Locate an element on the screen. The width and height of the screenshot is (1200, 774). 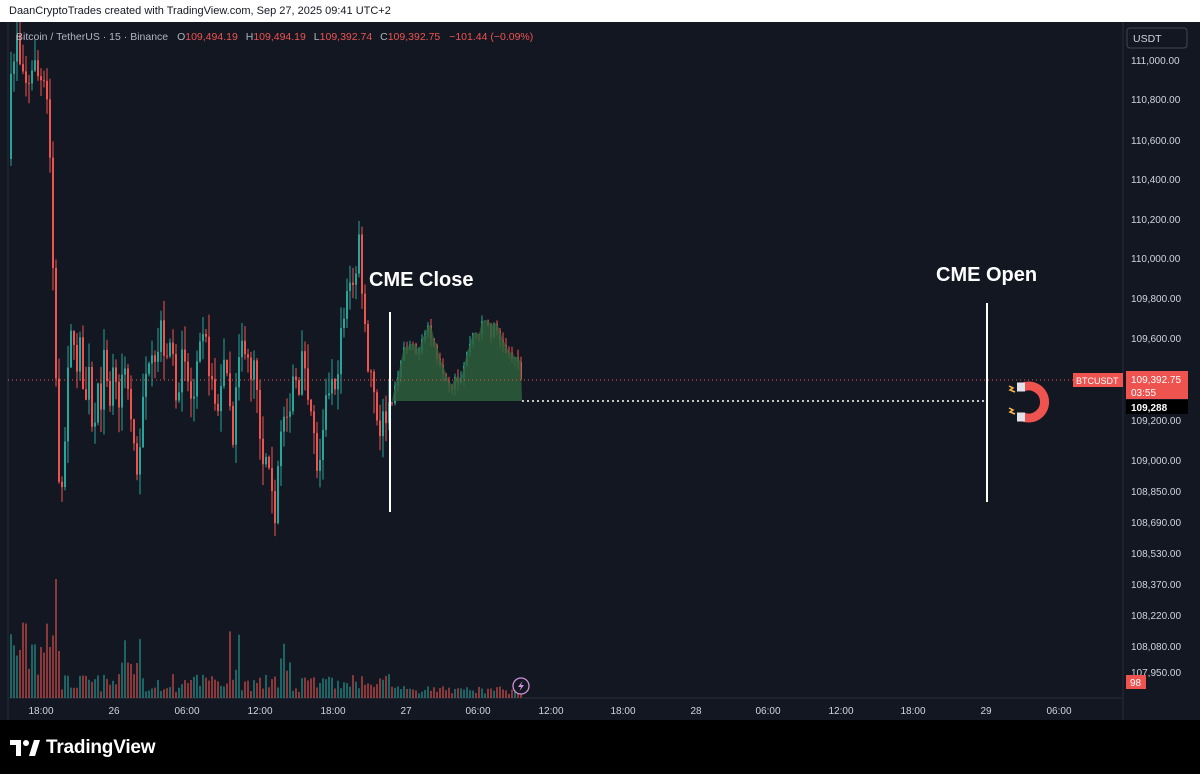
magnet-icon is located at coordinates (1028, 402).